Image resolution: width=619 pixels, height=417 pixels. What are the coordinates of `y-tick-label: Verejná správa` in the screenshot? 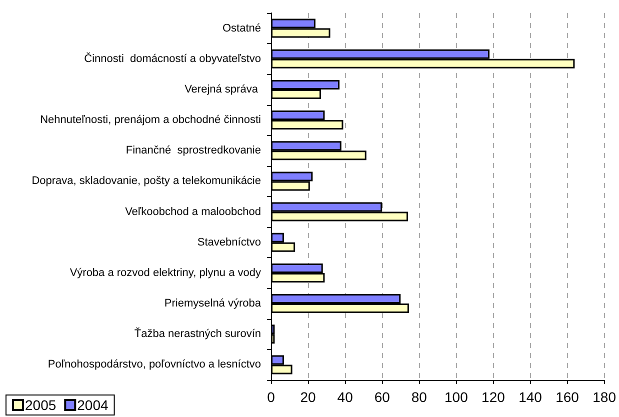 It's located at (222, 89).